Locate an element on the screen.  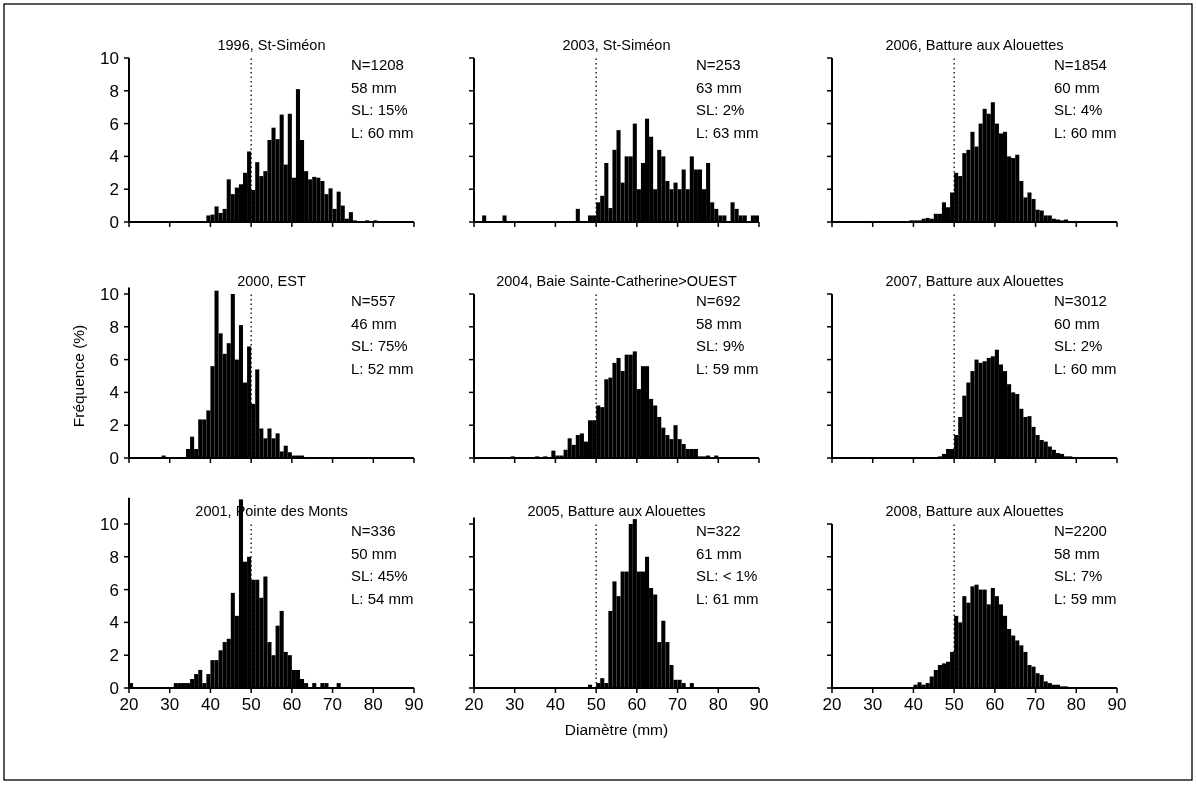
chart-title: 2008, Batture aux Alouettes is located at coordinates (974, 511).